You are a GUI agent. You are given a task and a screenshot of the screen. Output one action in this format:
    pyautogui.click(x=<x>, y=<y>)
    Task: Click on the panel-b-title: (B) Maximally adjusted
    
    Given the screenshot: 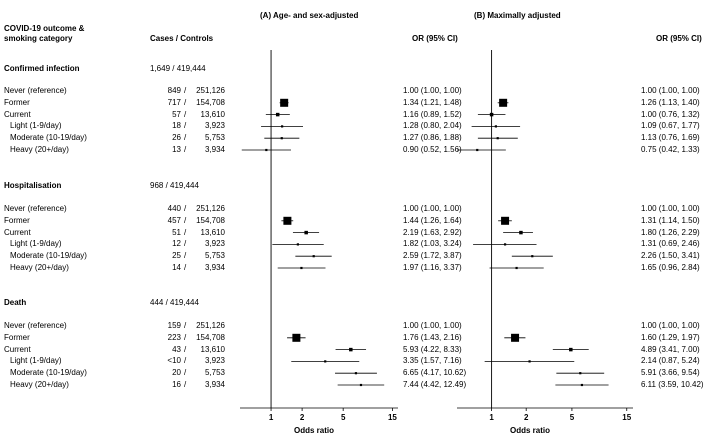 What is the action you would take?
    pyautogui.click(x=517, y=15)
    